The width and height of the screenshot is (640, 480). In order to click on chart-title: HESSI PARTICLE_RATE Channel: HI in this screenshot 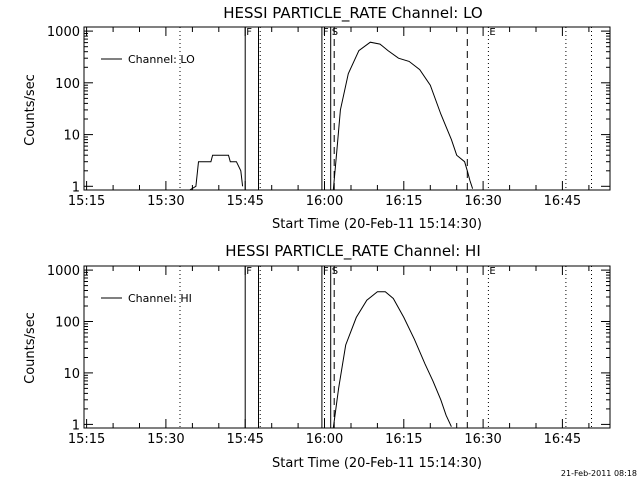, I will do `click(353, 251)`.